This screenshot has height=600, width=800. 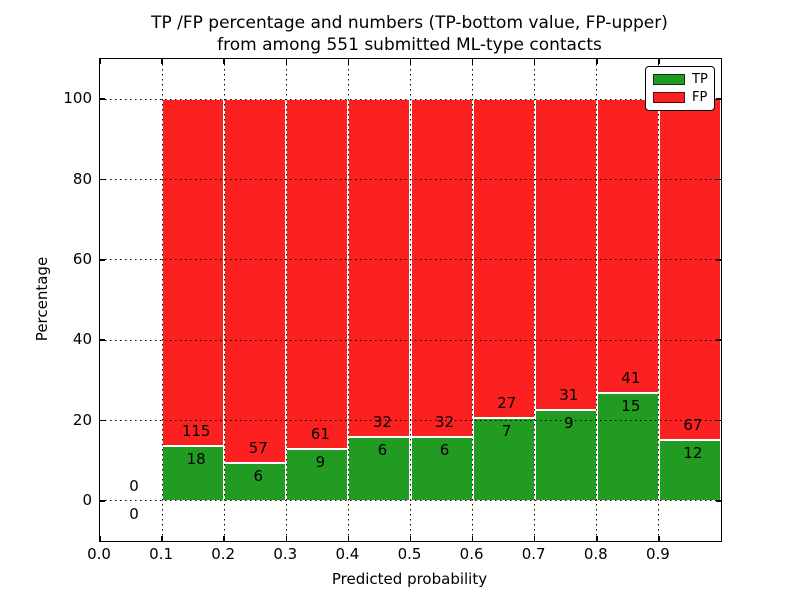 I want to click on bar-count-label-fp: 0, so click(x=134, y=485).